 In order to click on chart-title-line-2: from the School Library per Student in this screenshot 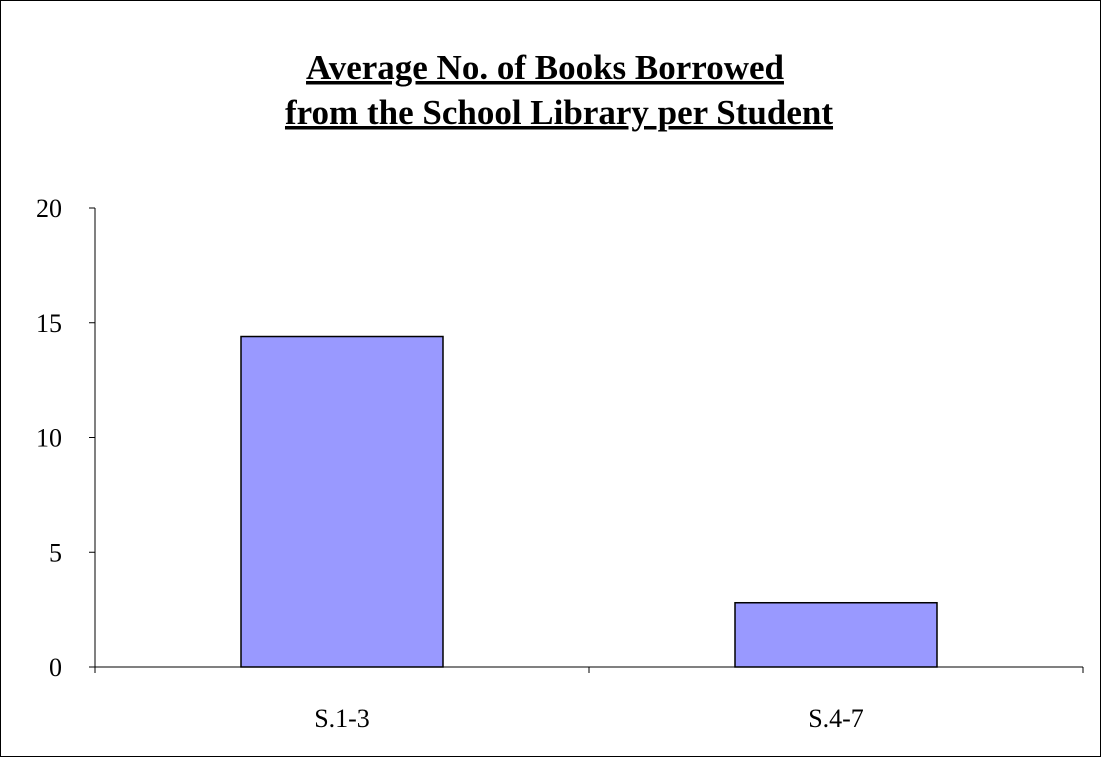, I will do `click(559, 112)`.